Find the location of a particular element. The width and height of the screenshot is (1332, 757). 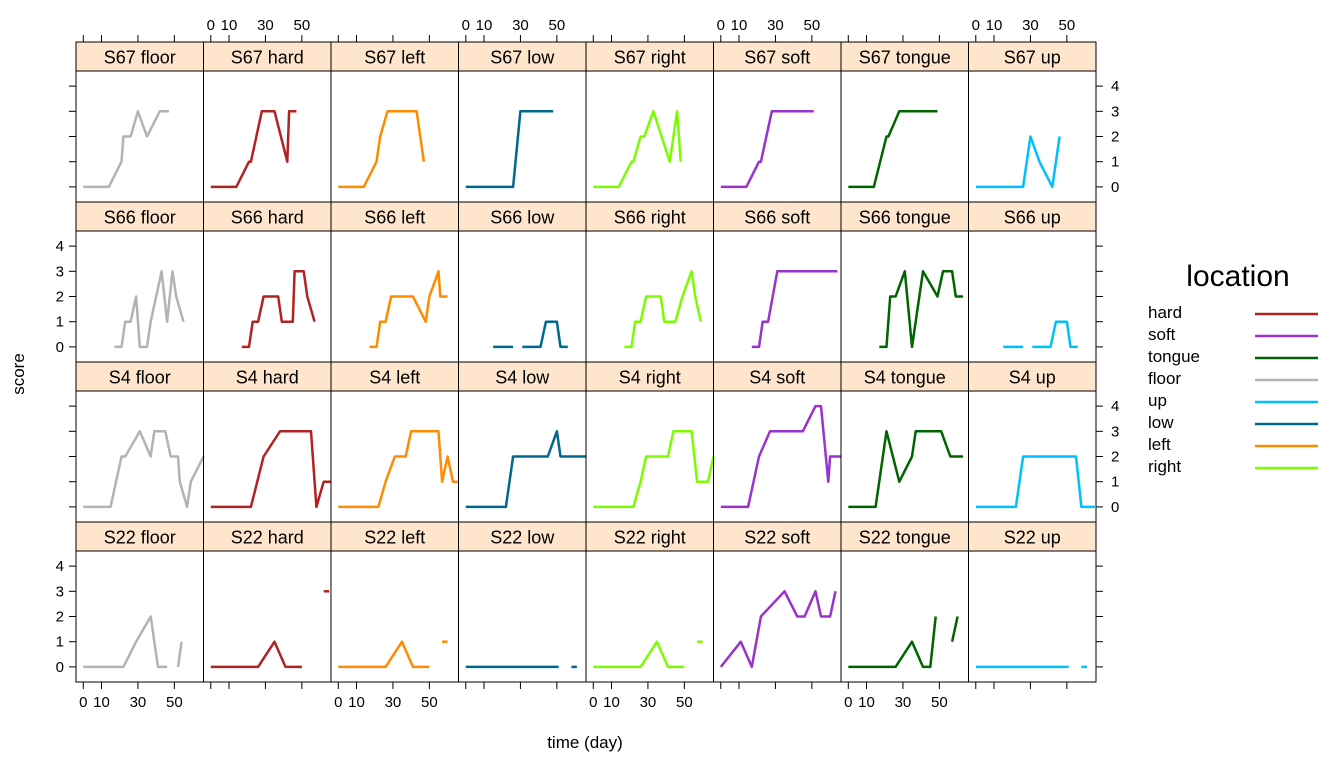

panel-s66-floor: S66 floor is located at coordinates (139, 282).